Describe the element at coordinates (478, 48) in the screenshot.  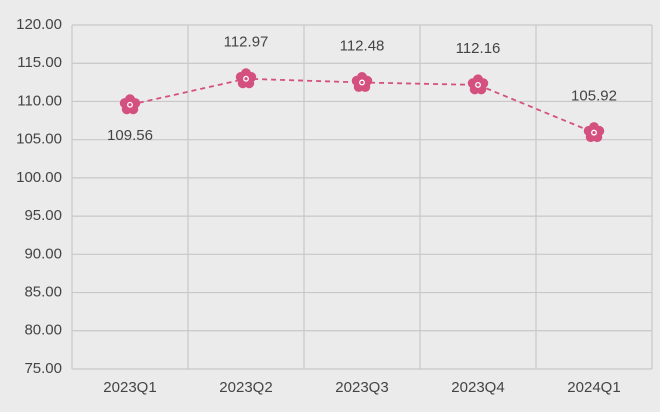
I see `data-label: 112.16` at that location.